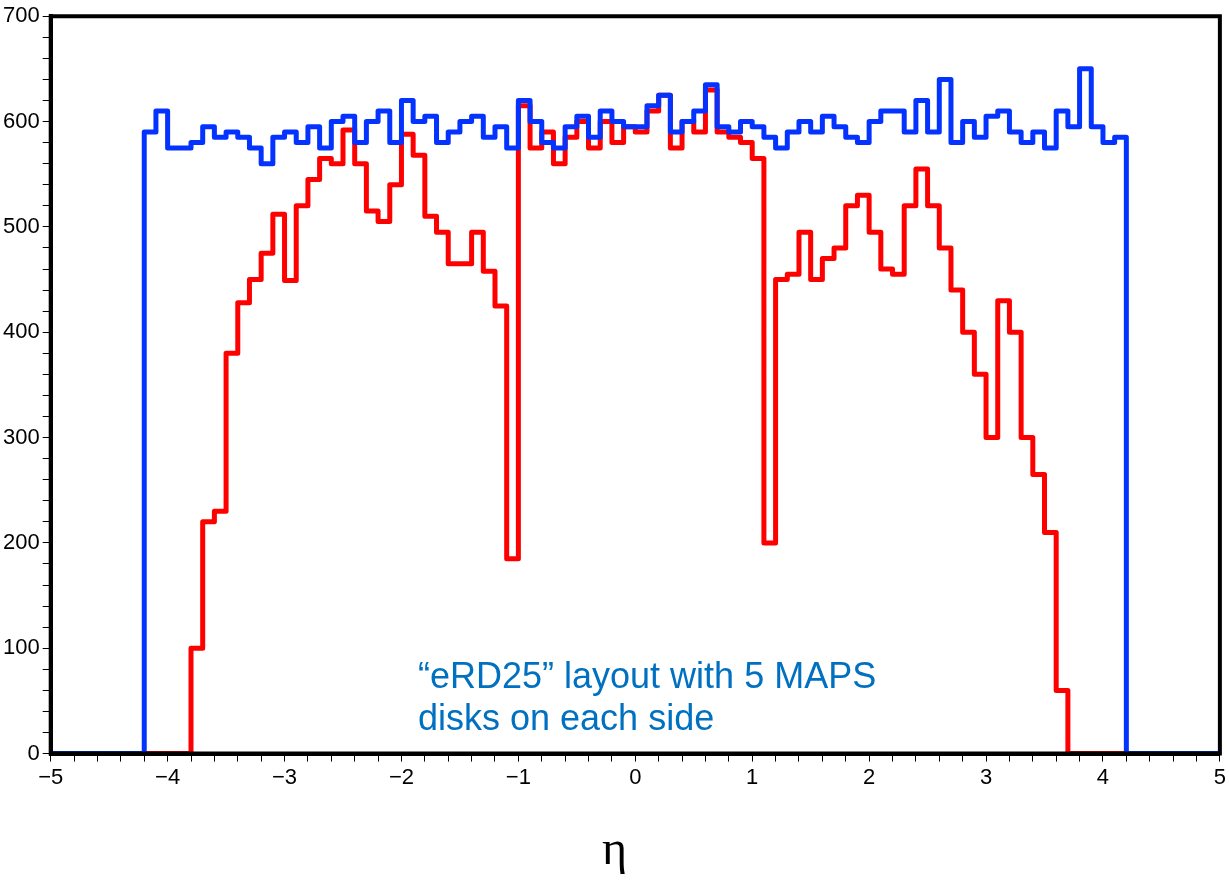 The image size is (1229, 889). What do you see at coordinates (21, 15) in the screenshot?
I see `y-tick-label: 700` at bounding box center [21, 15].